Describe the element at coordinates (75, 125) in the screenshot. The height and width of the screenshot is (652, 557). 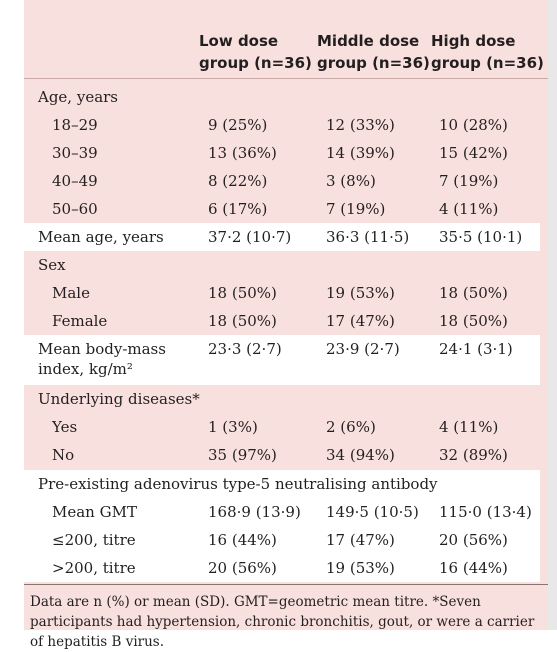
I see `row-label: 18–29` at that location.